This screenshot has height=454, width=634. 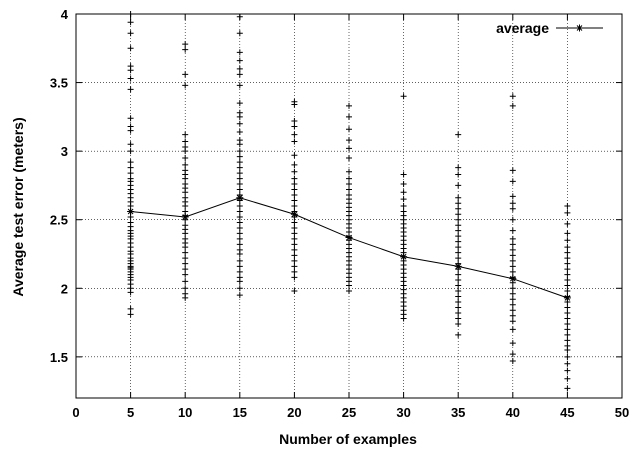 I want to click on legend: average, so click(x=549, y=28).